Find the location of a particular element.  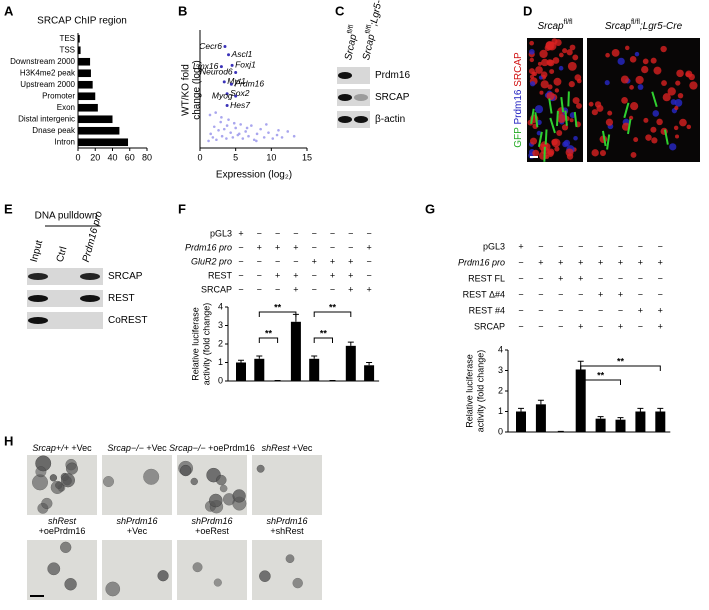

blot-background is located at coordinates (353, 75).